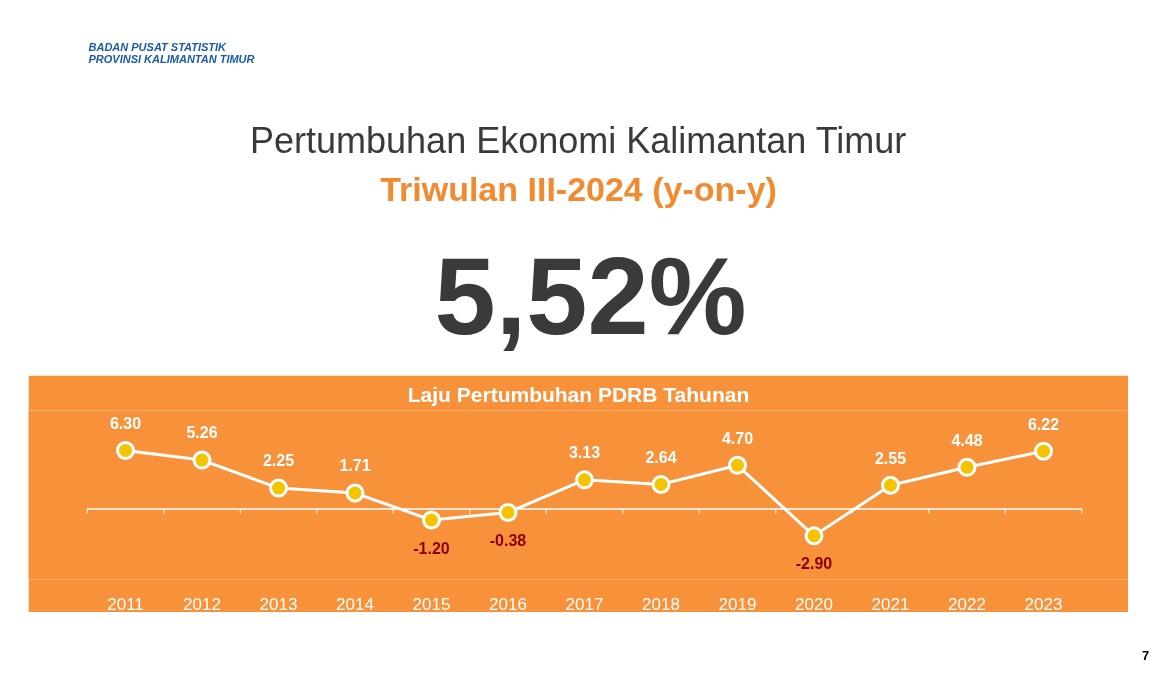  Describe the element at coordinates (890, 458) in the screenshot. I see `data-label: 2.55` at that location.